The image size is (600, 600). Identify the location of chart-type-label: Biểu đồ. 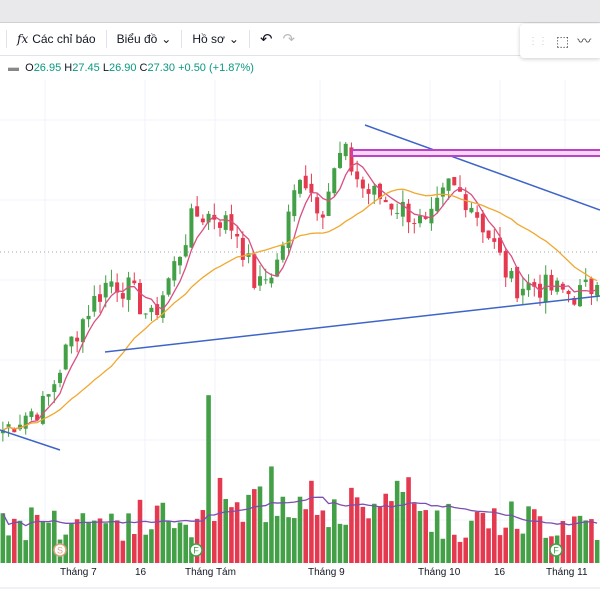
(137, 39).